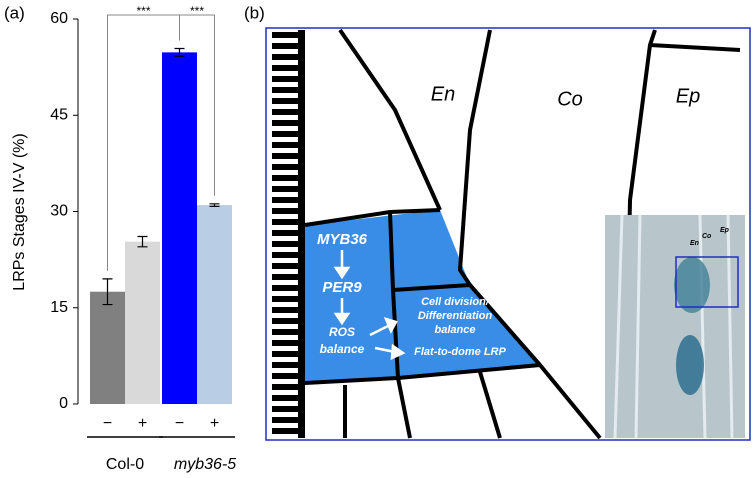  What do you see at coordinates (725, 230) in the screenshot?
I see `inset-label: Ep` at bounding box center [725, 230].